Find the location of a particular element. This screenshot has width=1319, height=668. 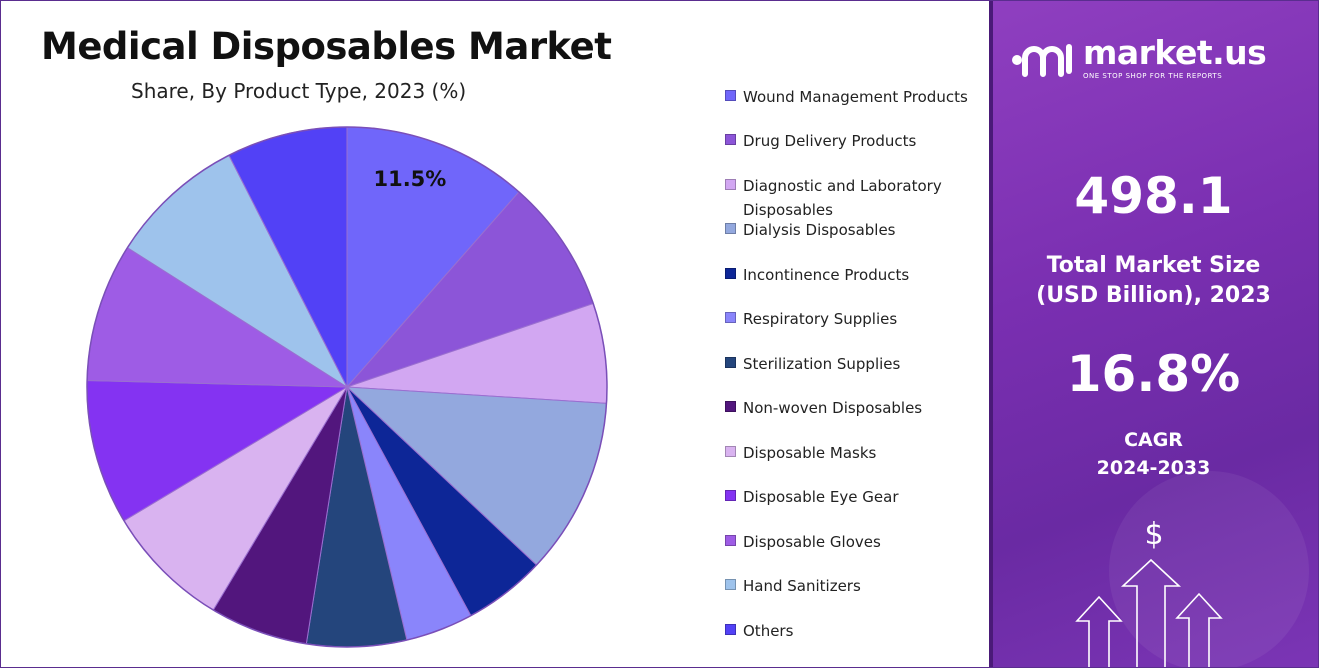

cagr-label-line2: 2024-2033 is located at coordinates (1153, 468).